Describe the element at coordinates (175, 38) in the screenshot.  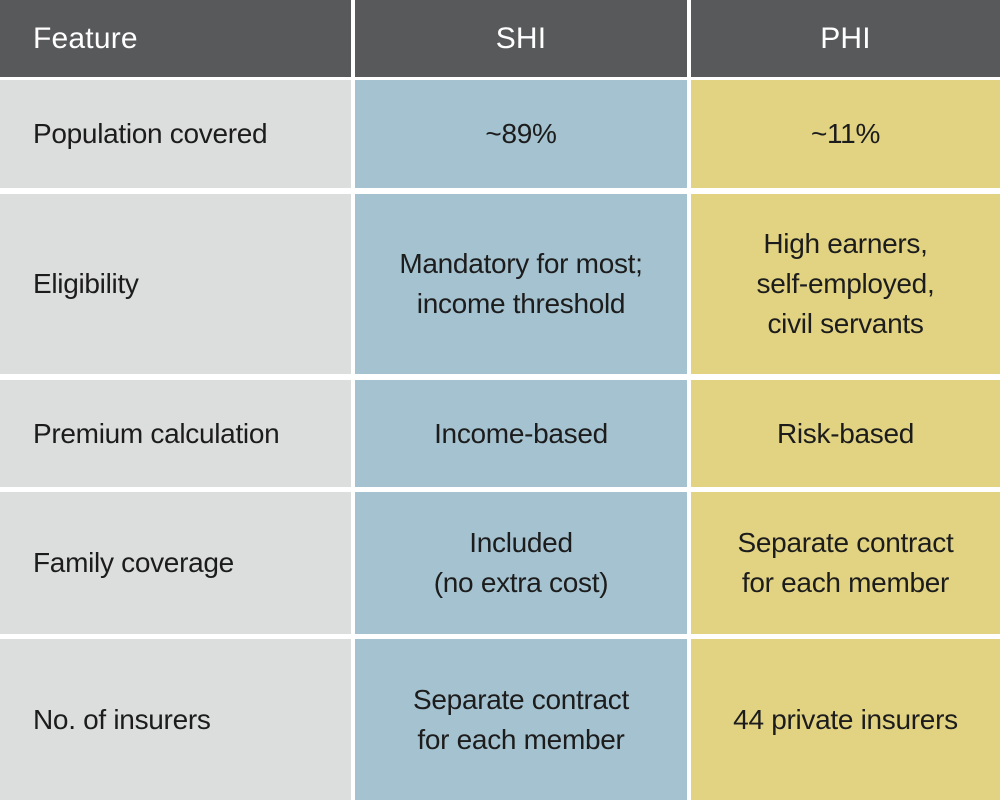
I see `column-header-feature: Feature` at that location.